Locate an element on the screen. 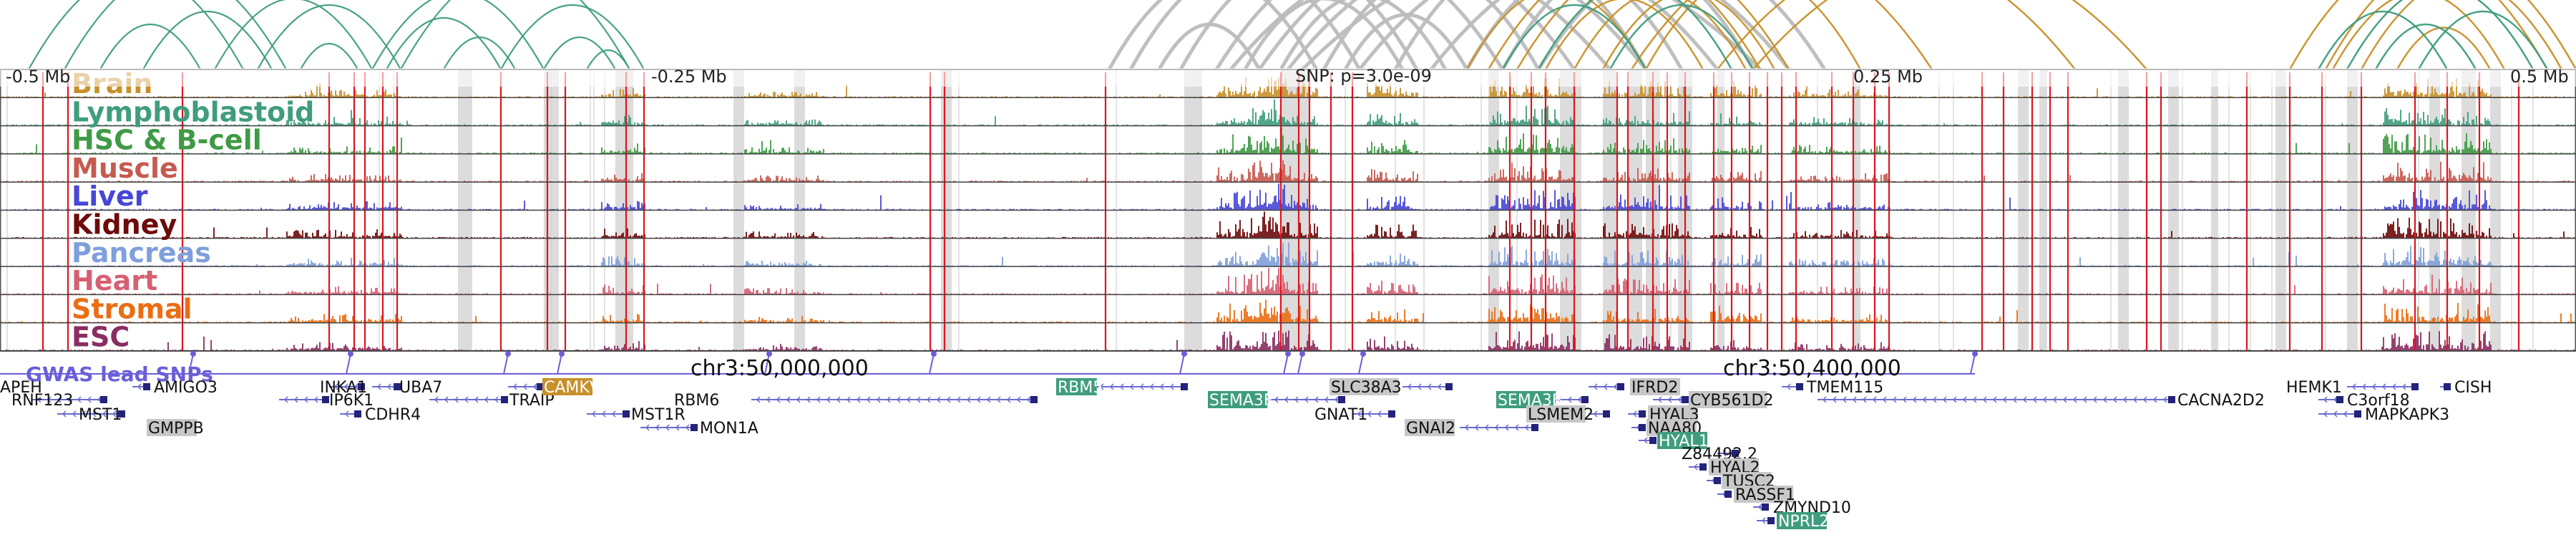  signal-track-pancreas is located at coordinates (1288, 254).